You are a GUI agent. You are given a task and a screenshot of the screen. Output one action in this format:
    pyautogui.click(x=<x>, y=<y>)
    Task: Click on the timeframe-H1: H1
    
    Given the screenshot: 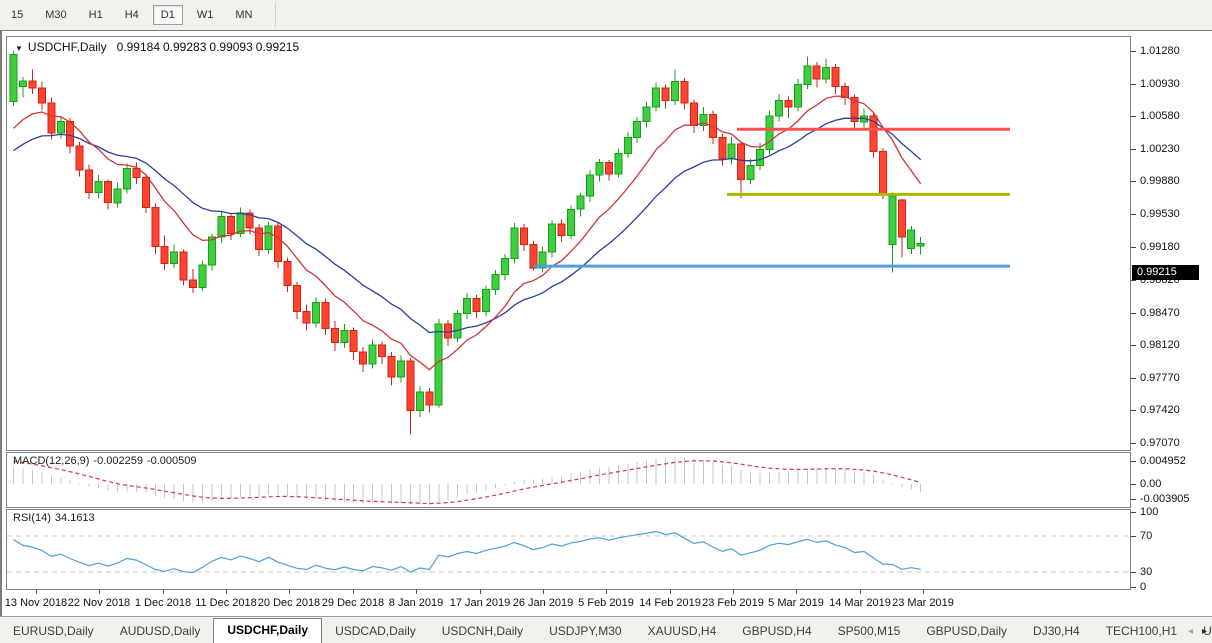 What is the action you would take?
    pyautogui.click(x=95, y=15)
    